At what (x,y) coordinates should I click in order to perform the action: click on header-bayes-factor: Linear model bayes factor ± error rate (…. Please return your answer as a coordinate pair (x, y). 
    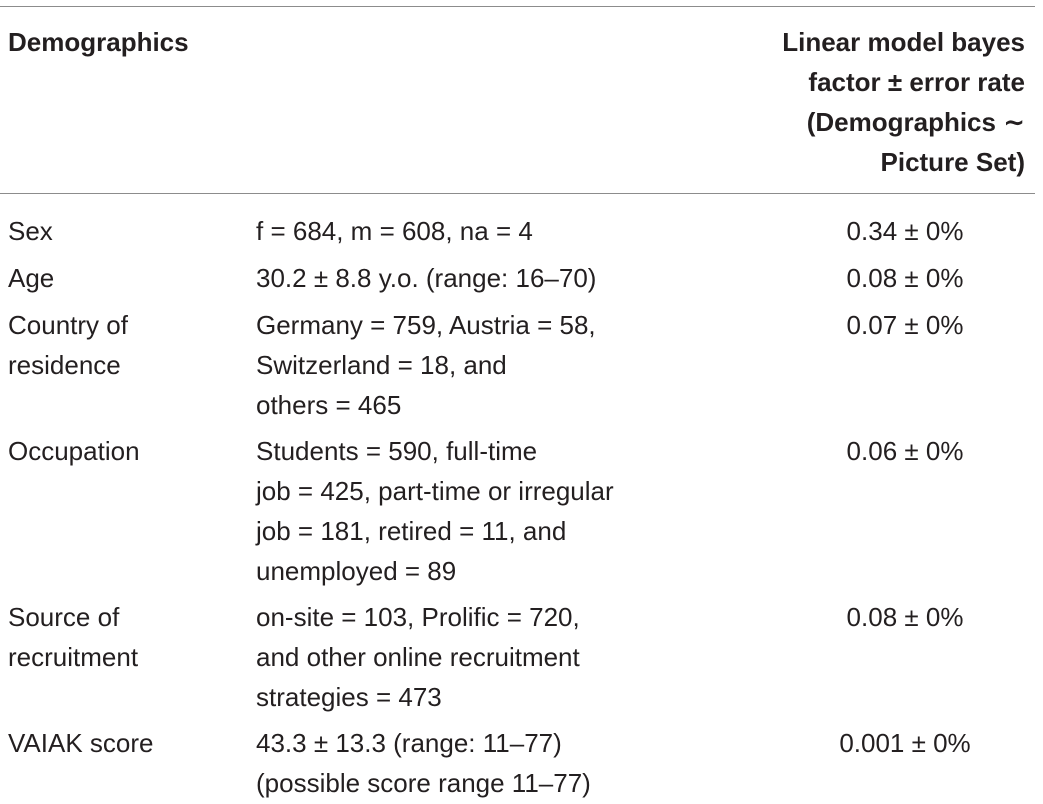
    Looking at the image, I should click on (880, 102).